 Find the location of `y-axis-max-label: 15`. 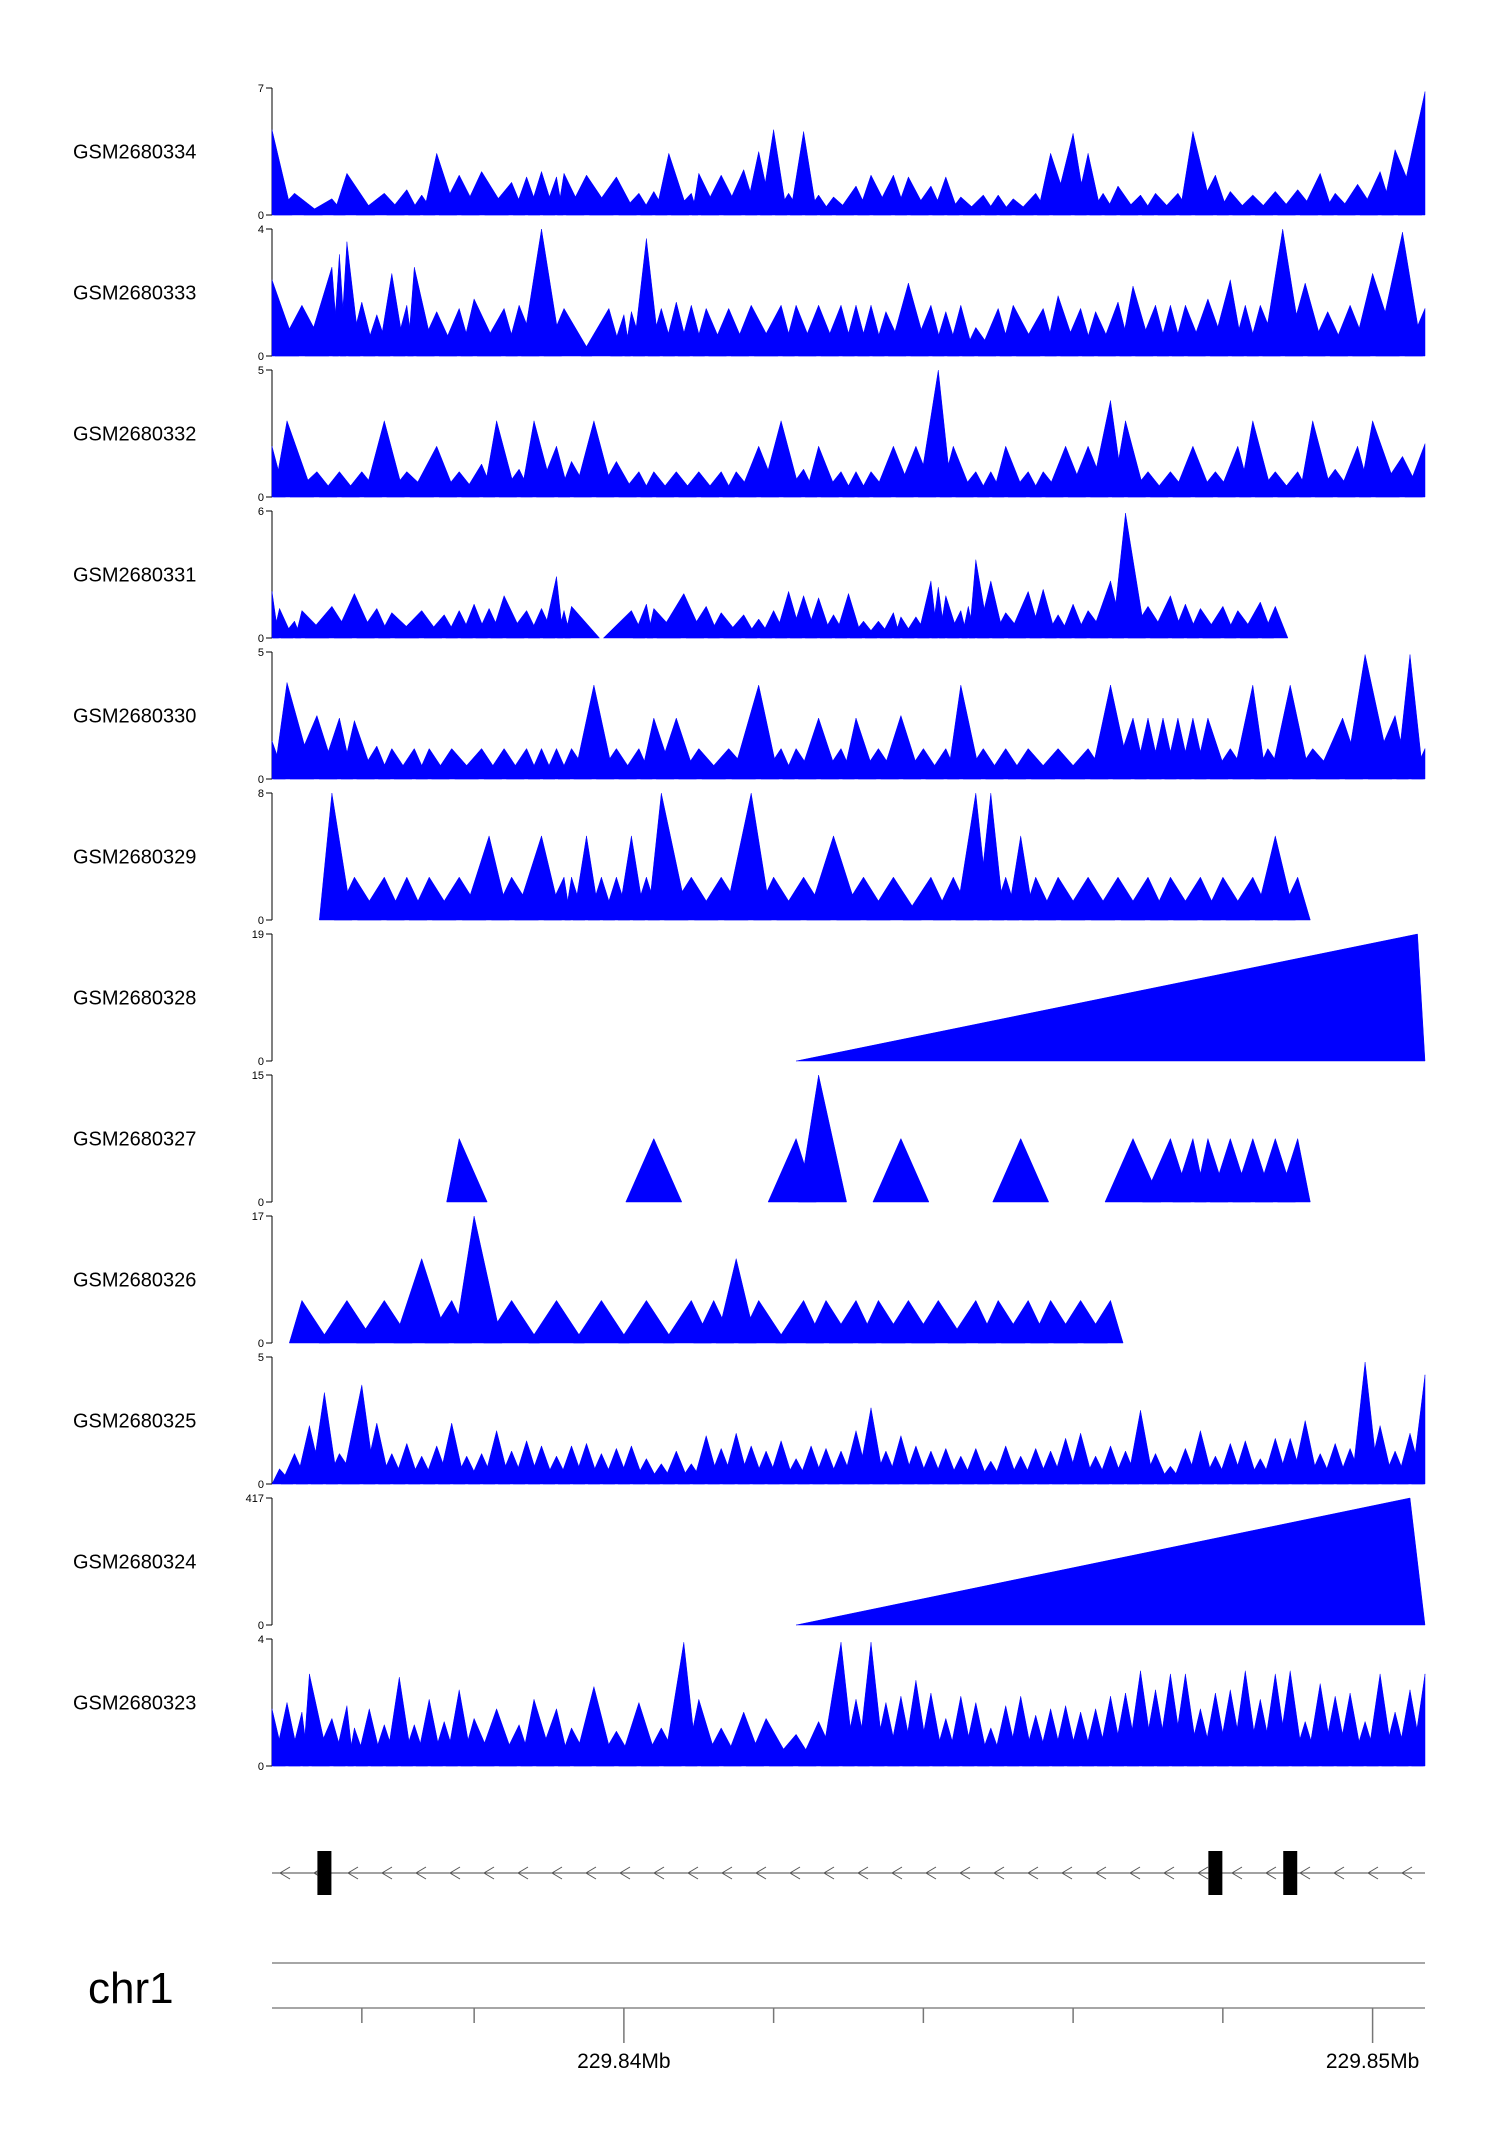

y-axis-max-label: 15 is located at coordinates (258, 1076).